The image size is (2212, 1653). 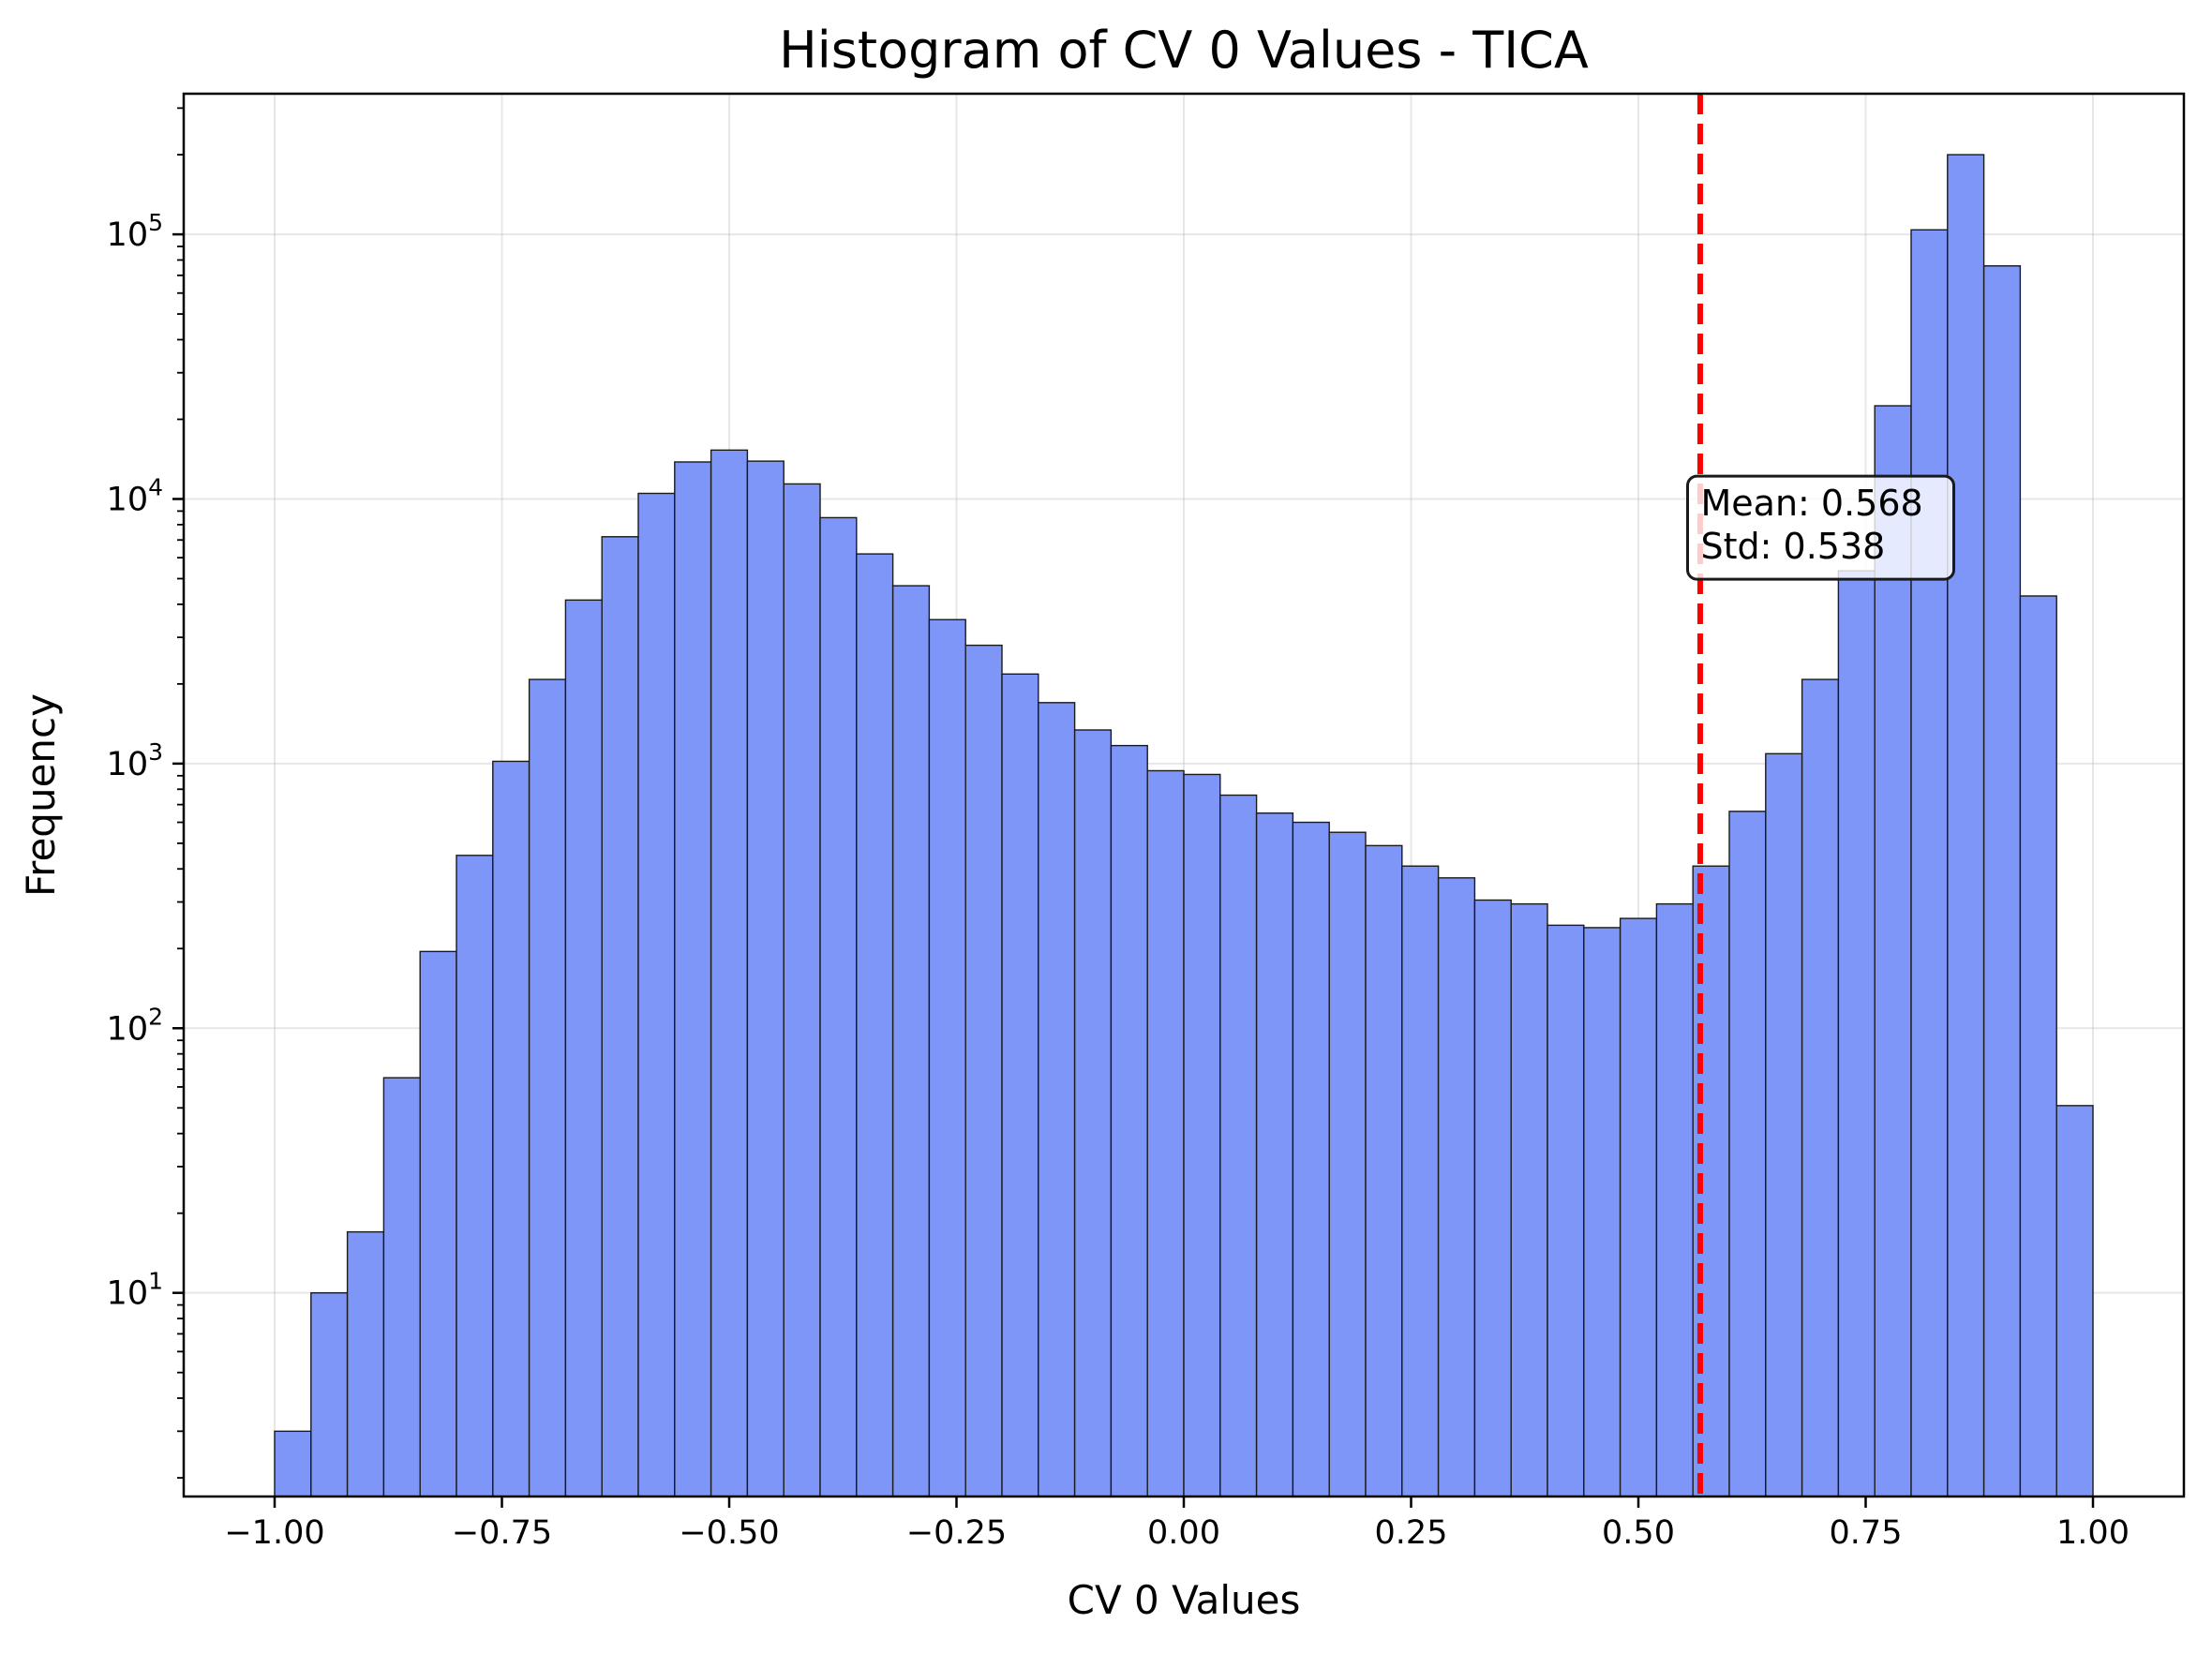 I want to click on x-tick-label: 1.00, so click(x=2093, y=1533).